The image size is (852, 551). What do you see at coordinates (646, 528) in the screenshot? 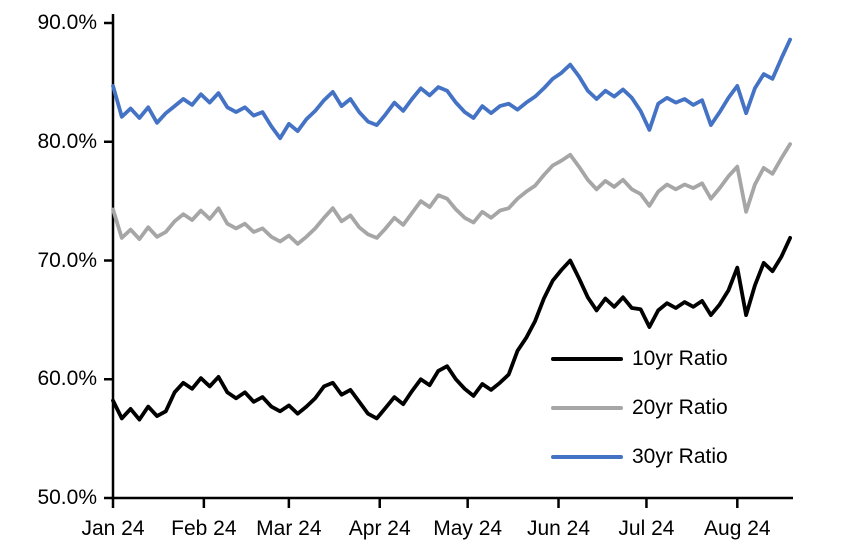
I see `x-axis-tick-label: Jul 24` at bounding box center [646, 528].